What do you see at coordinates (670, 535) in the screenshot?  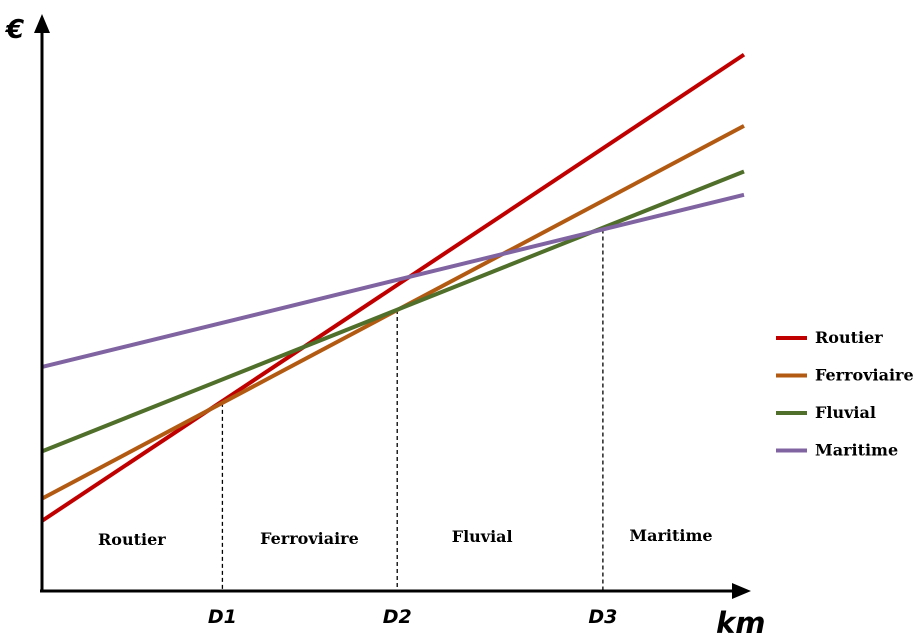 I see `region-label-maritime: Maritime` at bounding box center [670, 535].